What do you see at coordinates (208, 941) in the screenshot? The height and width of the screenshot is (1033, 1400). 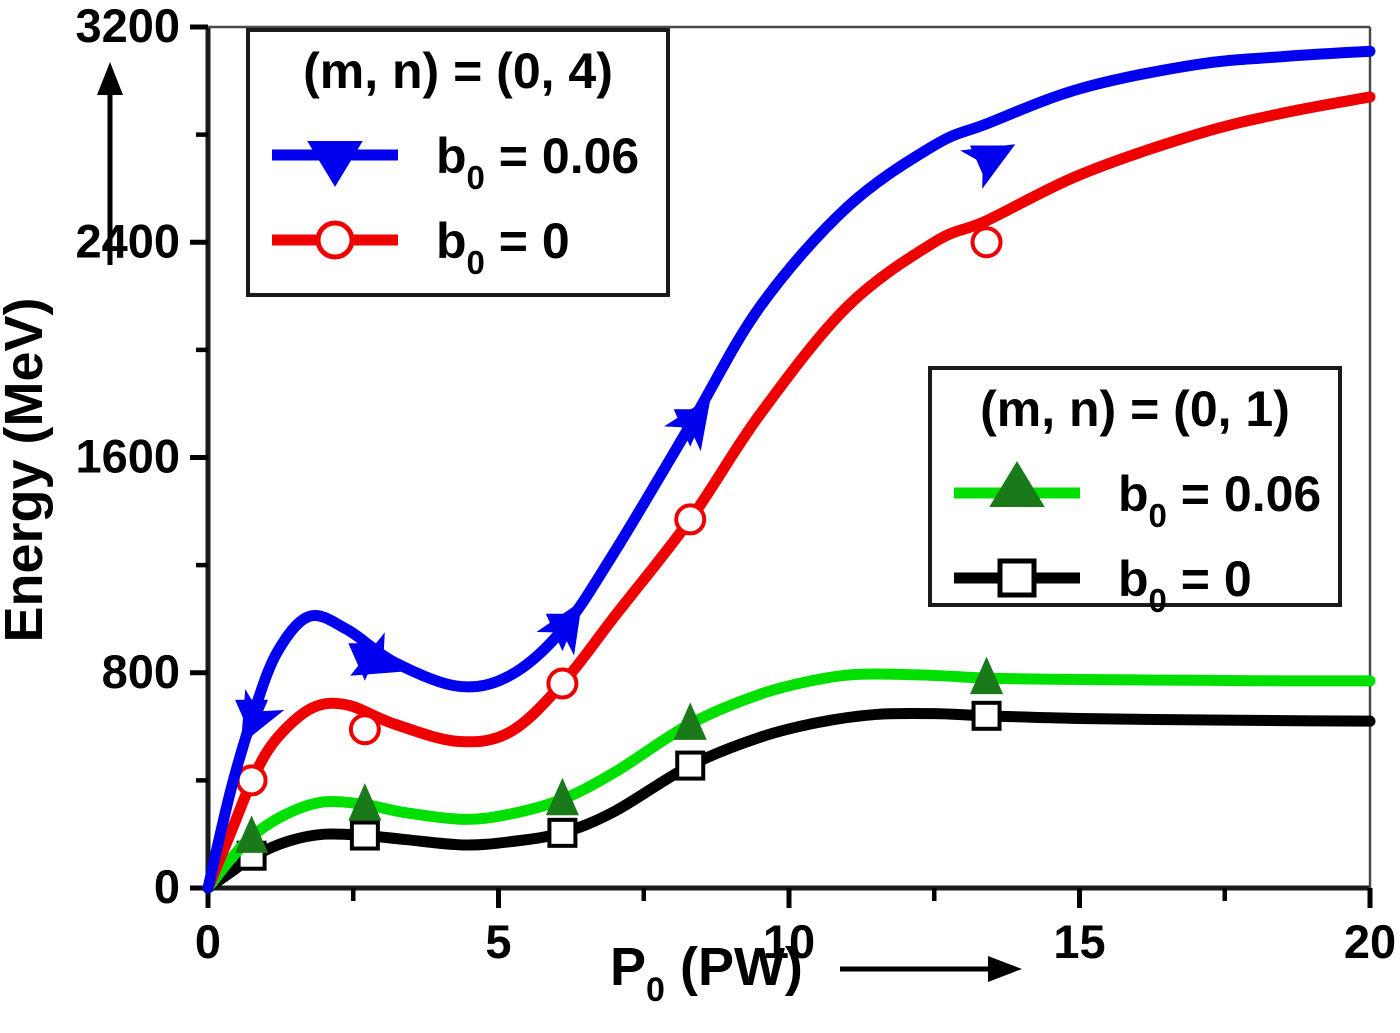 I see `x-tick-label: 0` at bounding box center [208, 941].